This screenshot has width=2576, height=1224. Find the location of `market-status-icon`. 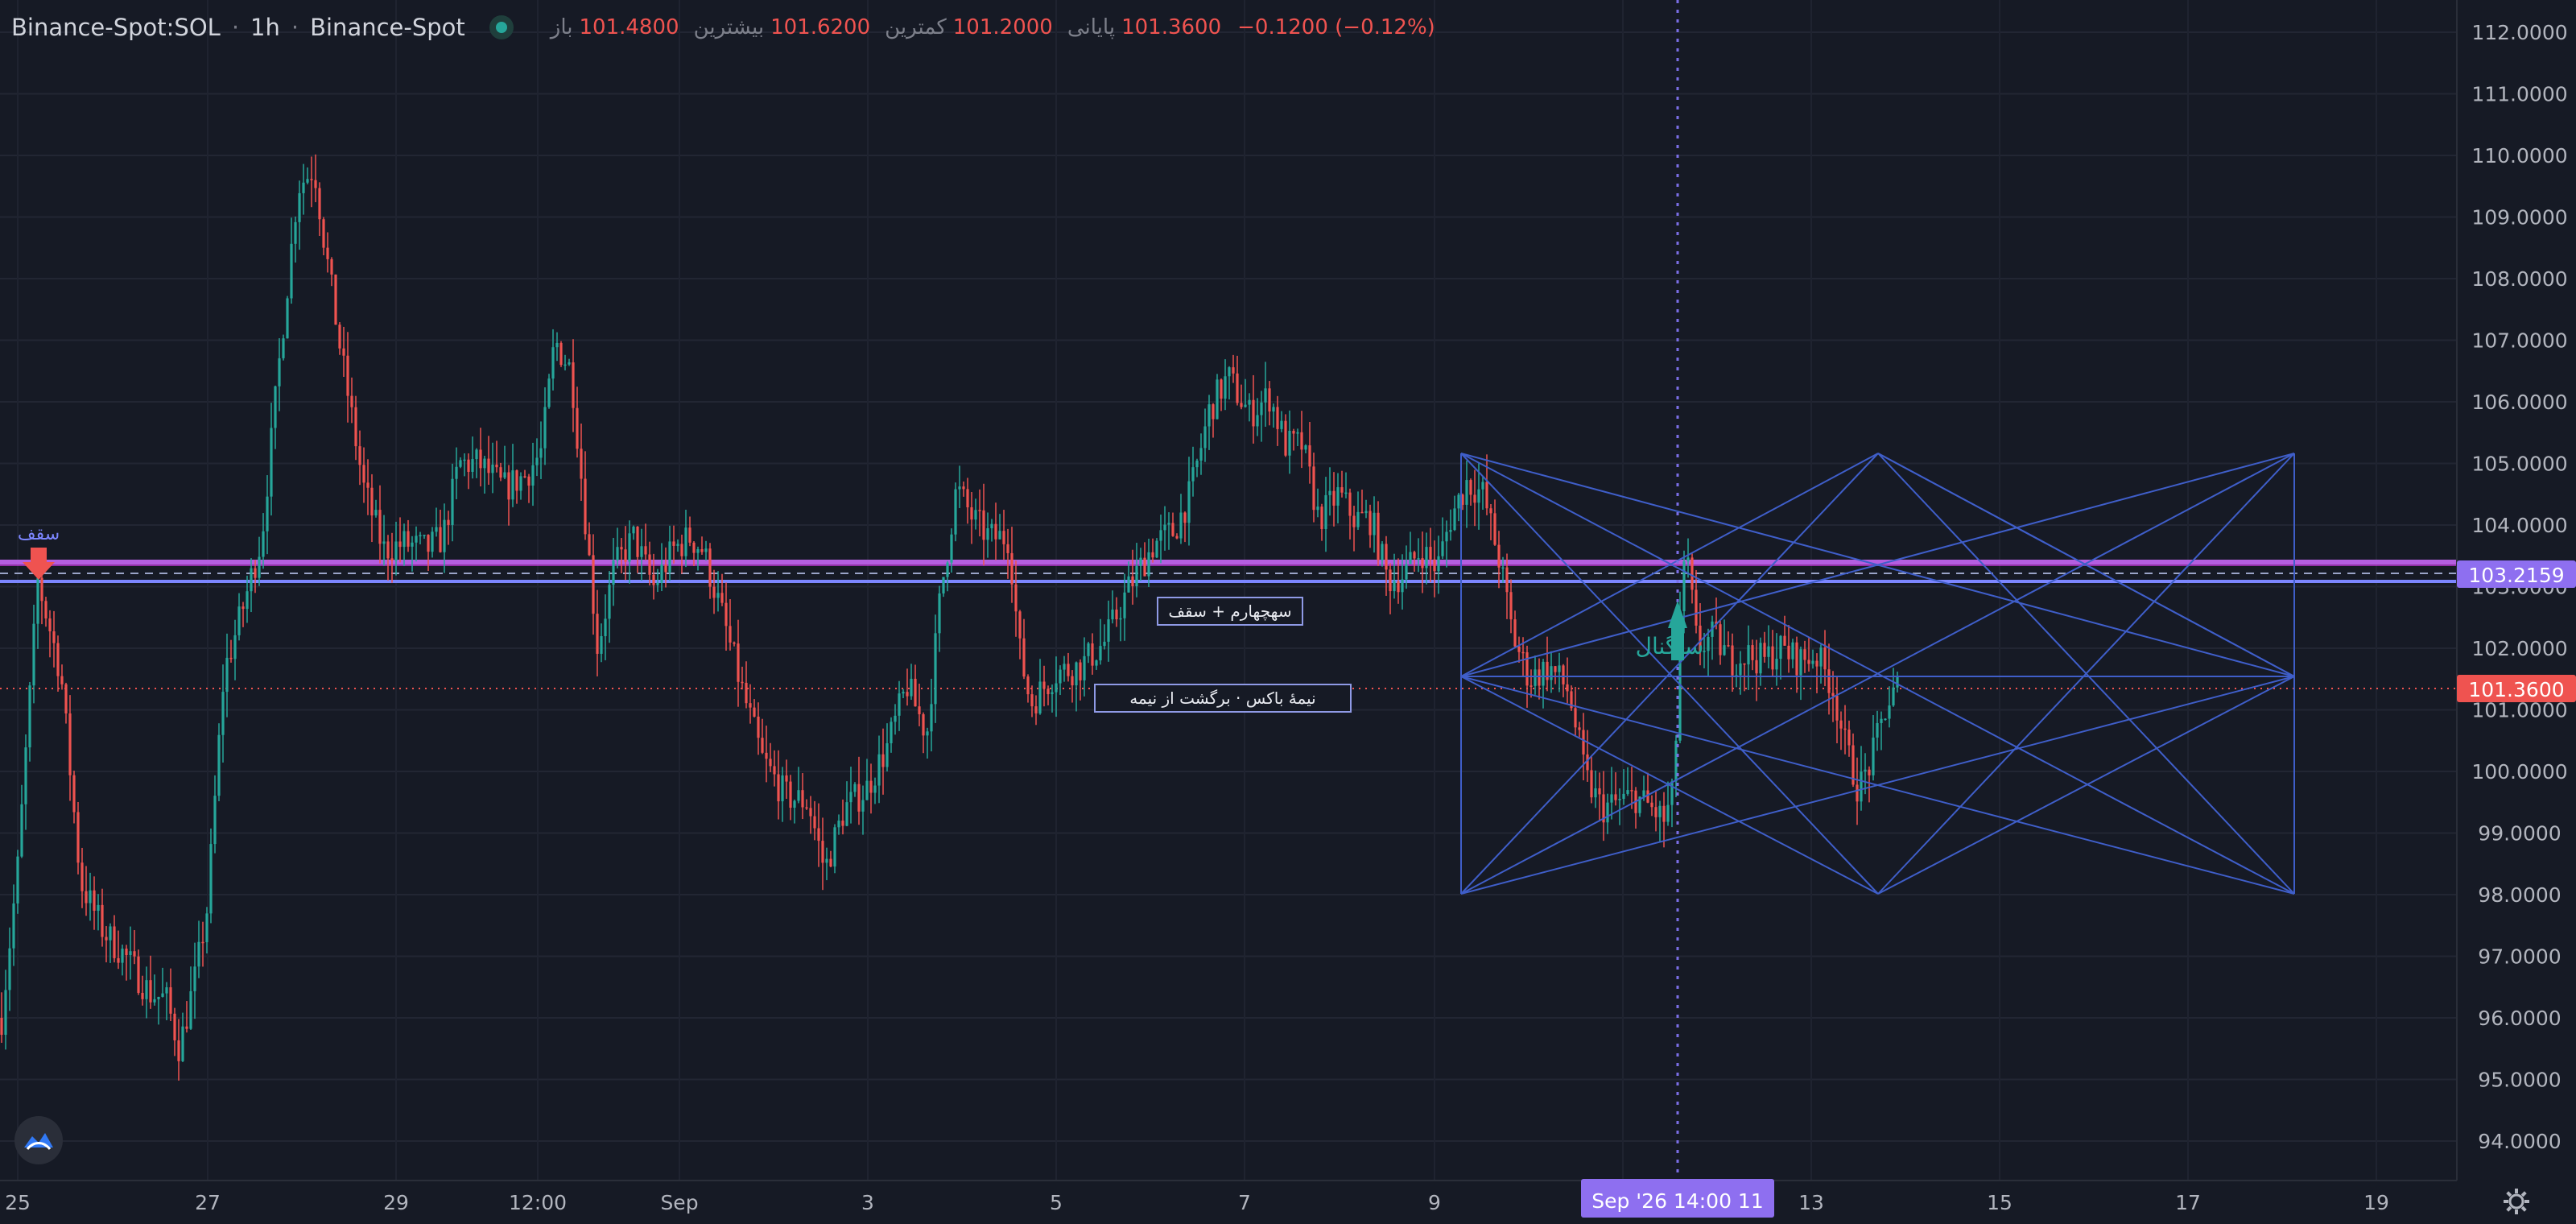

market-status-icon is located at coordinates (501, 27).